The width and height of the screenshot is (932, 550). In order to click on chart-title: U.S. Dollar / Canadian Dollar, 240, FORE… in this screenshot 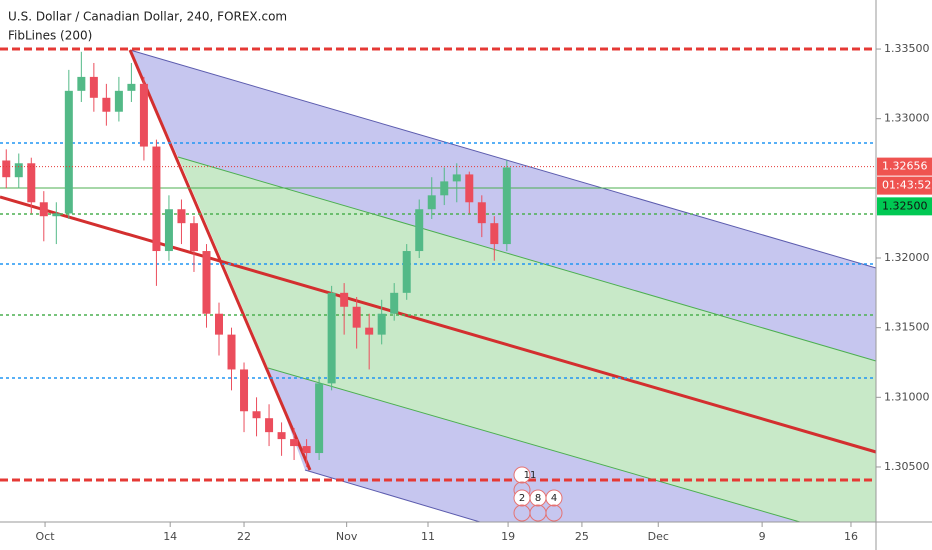, I will do `click(147, 17)`.